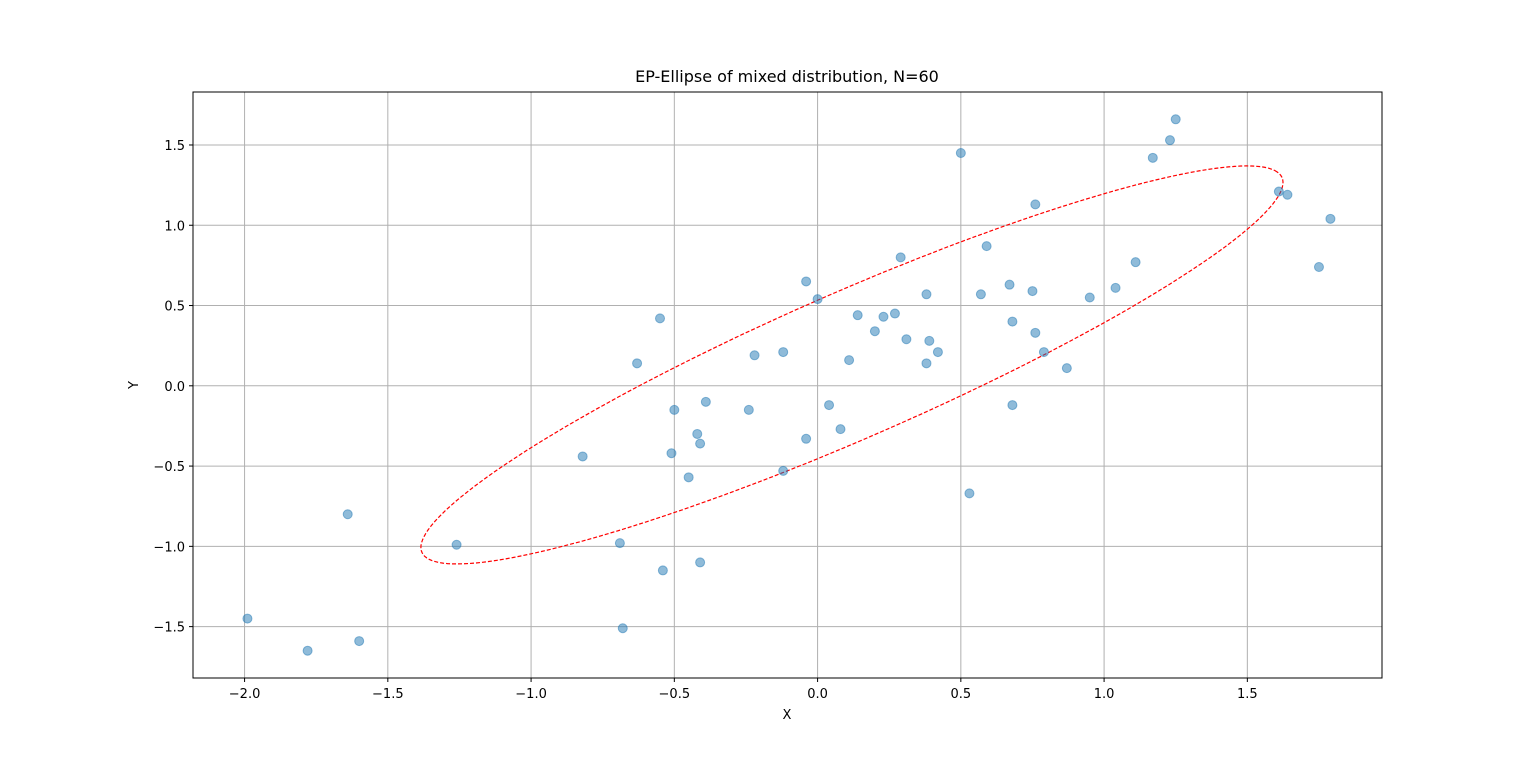 The width and height of the screenshot is (1536, 762). What do you see at coordinates (245, 694) in the screenshot?
I see `x-tick-label: −2.0` at bounding box center [245, 694].